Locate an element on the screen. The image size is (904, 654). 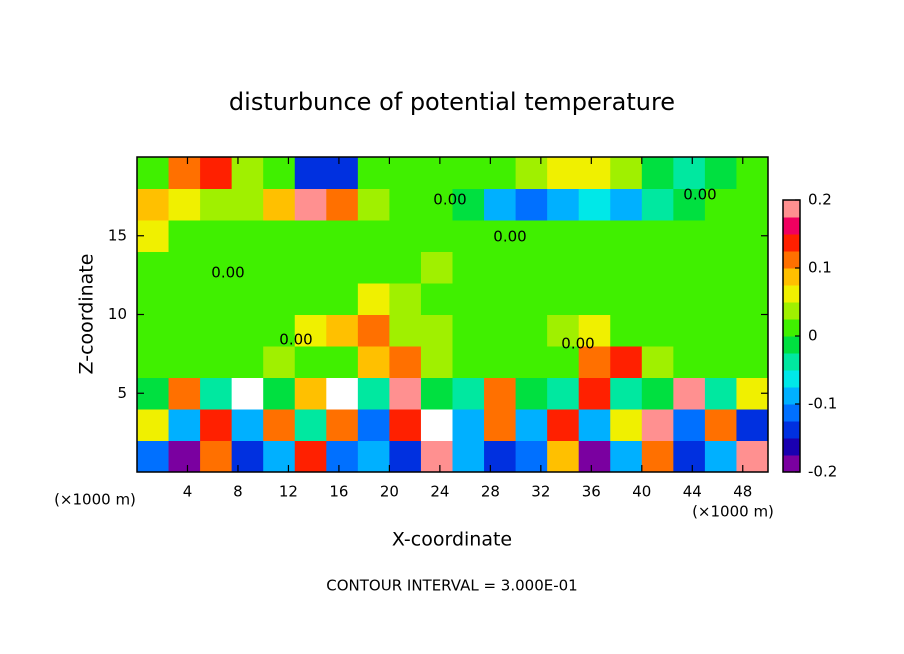
x-axis-label: X-coordinate is located at coordinates (452, 540).